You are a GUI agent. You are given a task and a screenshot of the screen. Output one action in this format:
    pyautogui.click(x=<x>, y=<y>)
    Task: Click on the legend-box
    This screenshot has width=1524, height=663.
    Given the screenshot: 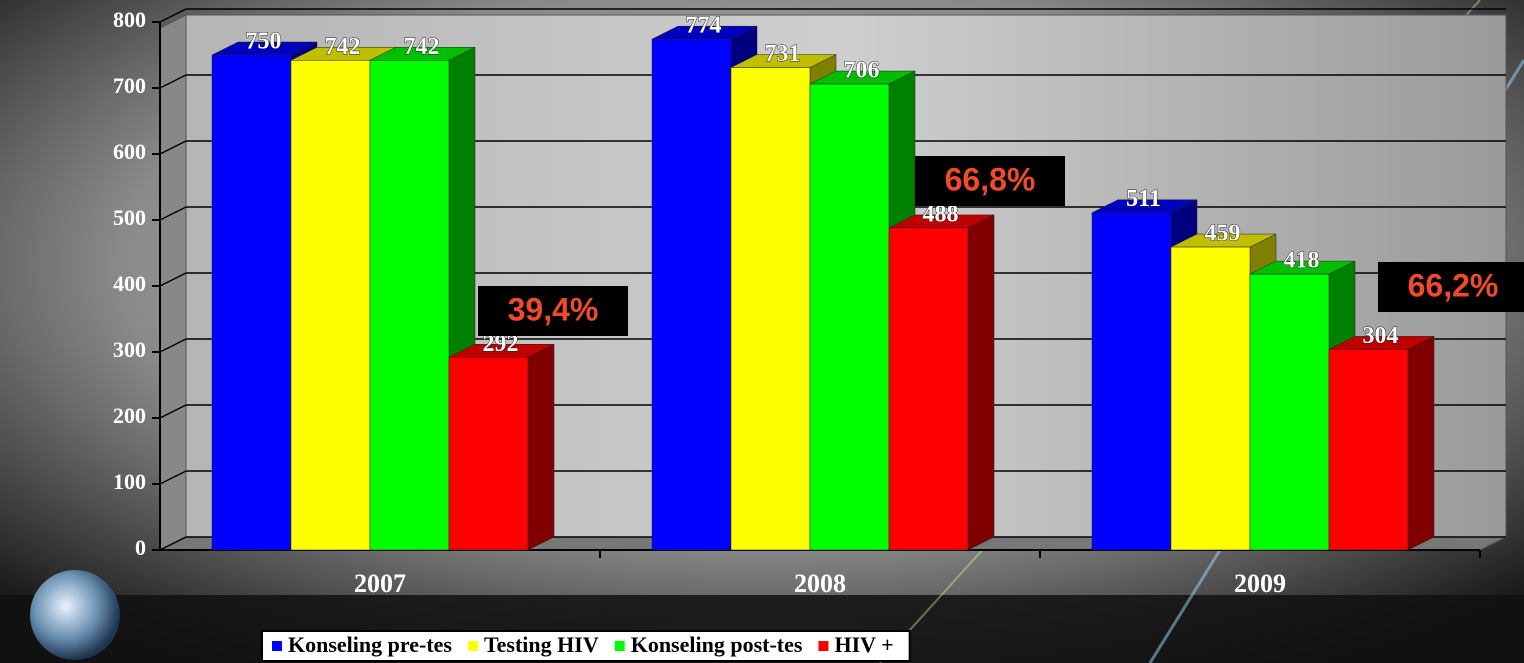 What is the action you would take?
    pyautogui.click(x=586, y=646)
    